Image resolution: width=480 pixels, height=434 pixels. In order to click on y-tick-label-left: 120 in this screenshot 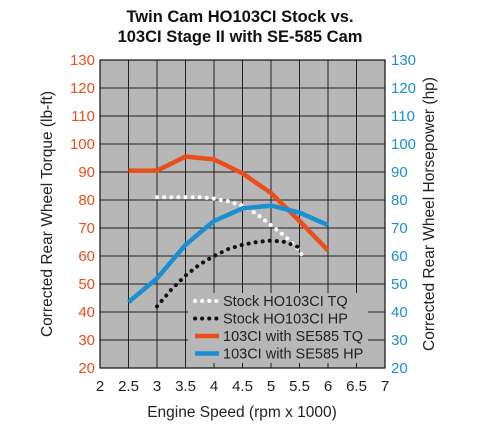, I will do `click(82, 88)`.